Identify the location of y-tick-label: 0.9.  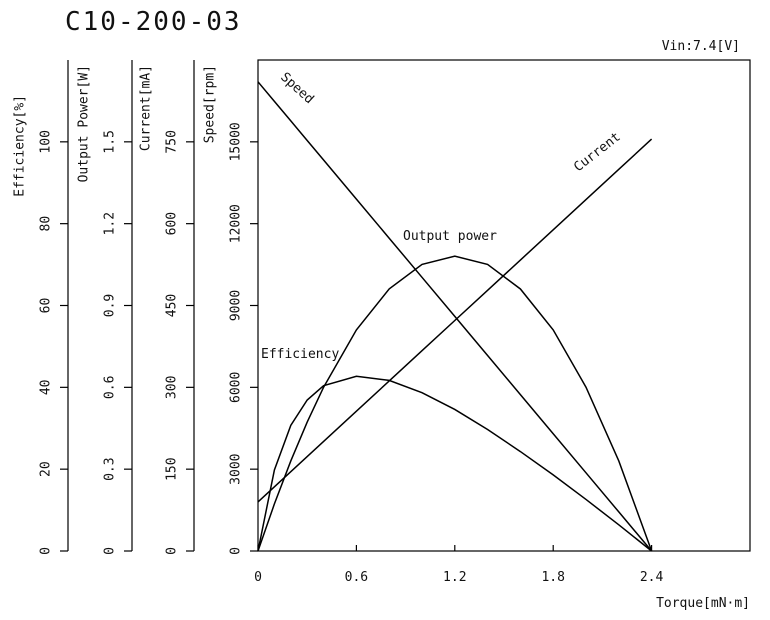
(110, 305).